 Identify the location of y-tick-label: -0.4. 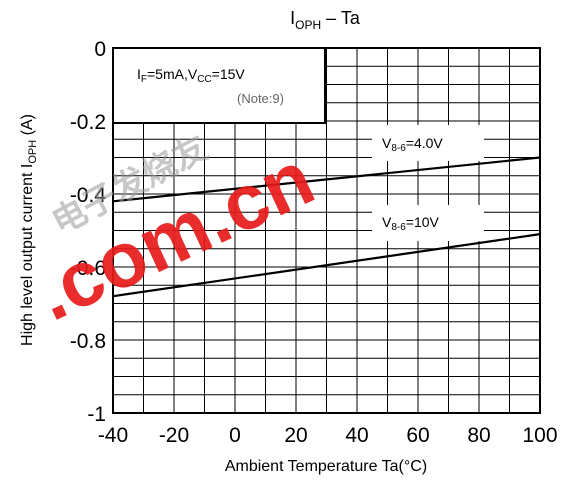
(88, 195).